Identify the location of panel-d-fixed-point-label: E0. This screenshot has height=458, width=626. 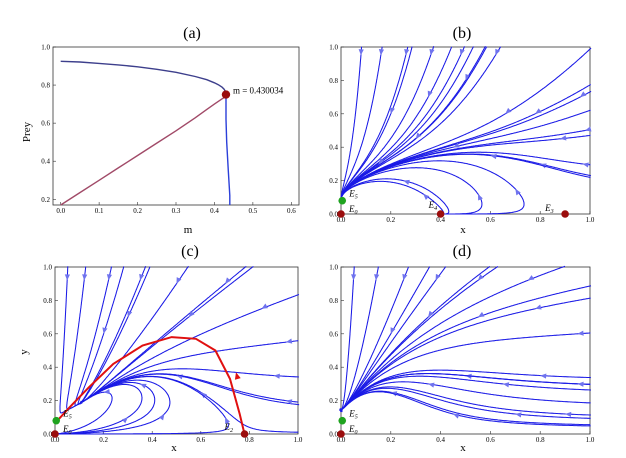
(353, 430).